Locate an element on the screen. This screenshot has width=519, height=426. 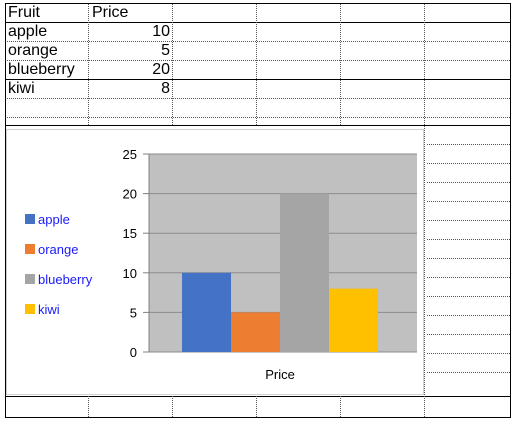
cell-fruit: blueberry is located at coordinates (41, 69).